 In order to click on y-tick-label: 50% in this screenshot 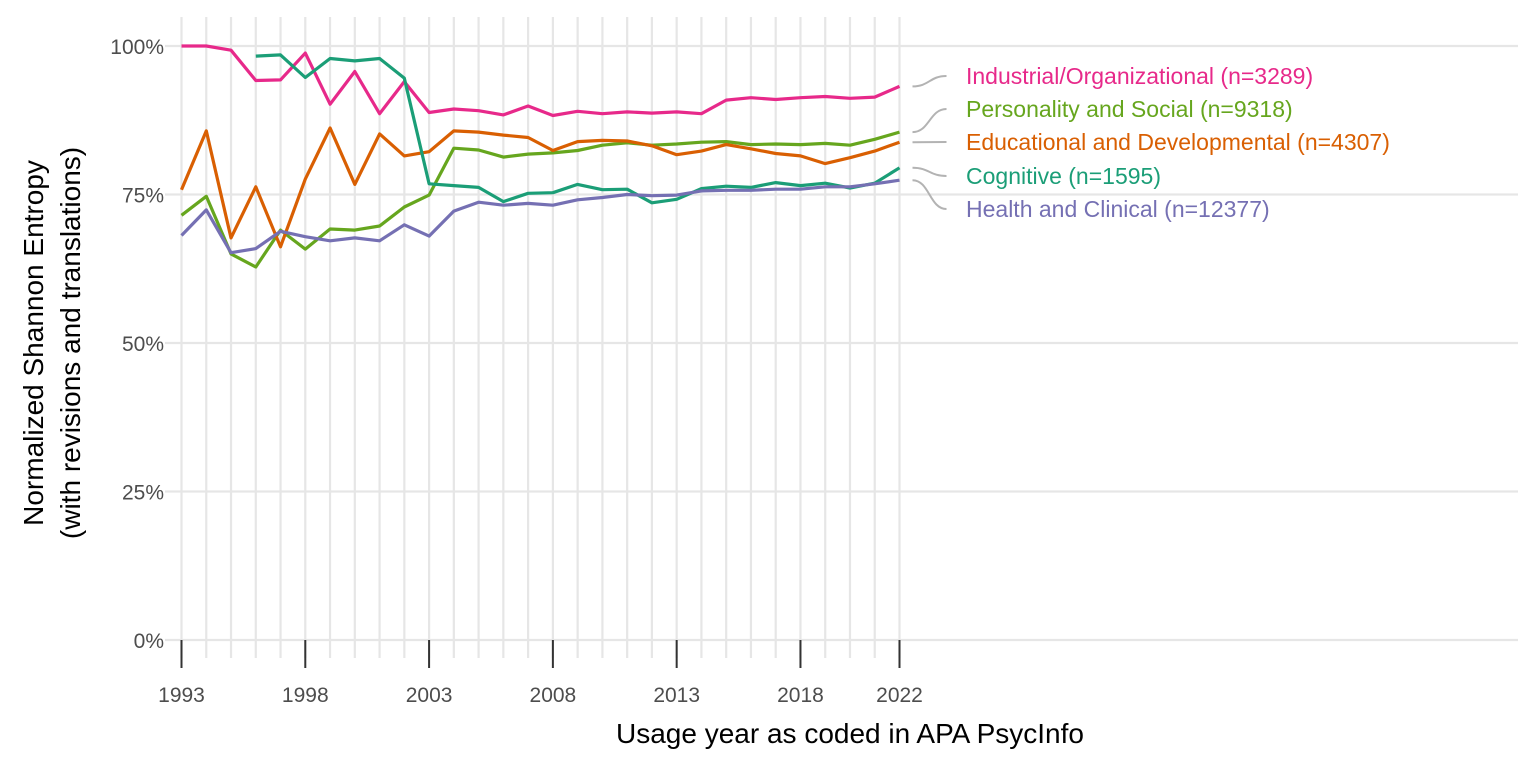, I will do `click(143, 344)`.